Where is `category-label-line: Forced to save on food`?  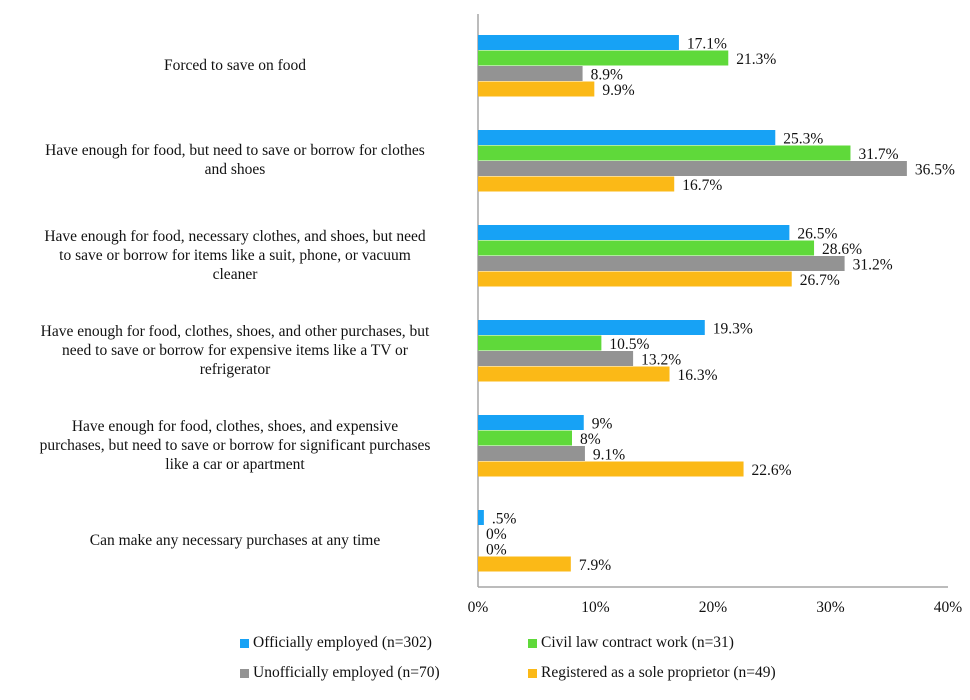
category-label-line: Forced to save on food is located at coordinates (235, 65).